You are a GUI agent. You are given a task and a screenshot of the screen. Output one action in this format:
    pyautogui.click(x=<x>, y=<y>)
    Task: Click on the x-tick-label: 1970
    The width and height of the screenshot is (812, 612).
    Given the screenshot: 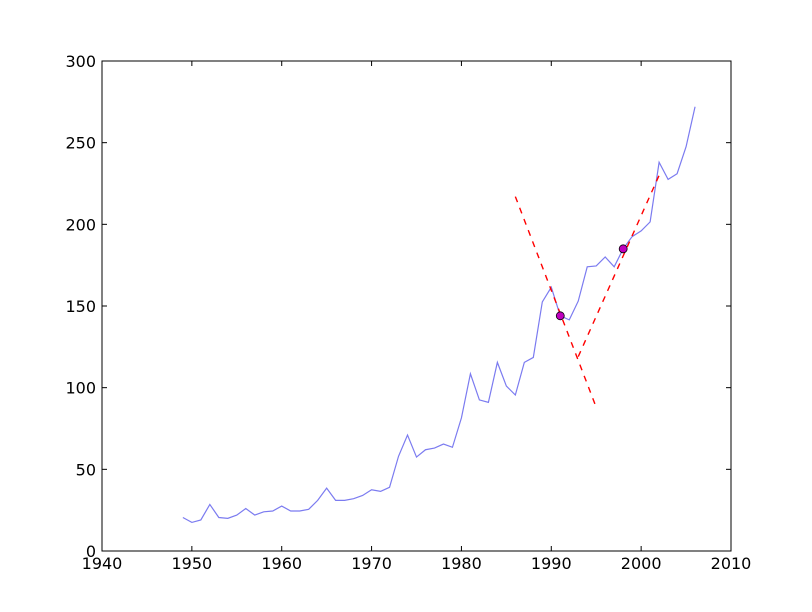 What is the action you would take?
    pyautogui.click(x=371, y=563)
    